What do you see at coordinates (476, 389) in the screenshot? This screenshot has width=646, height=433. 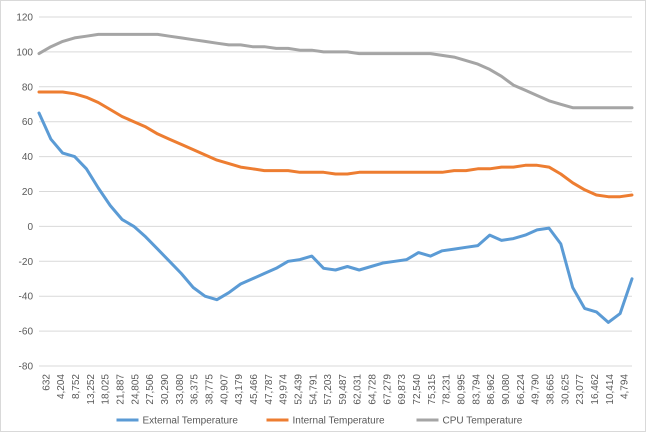 I see `x-tick-label: 83,794` at bounding box center [476, 389].